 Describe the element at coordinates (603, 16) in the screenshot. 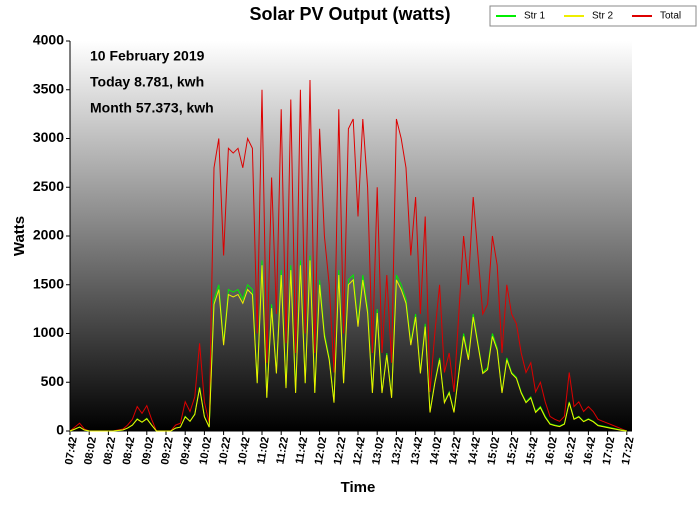

I see `legend-label: Str 2` at that location.